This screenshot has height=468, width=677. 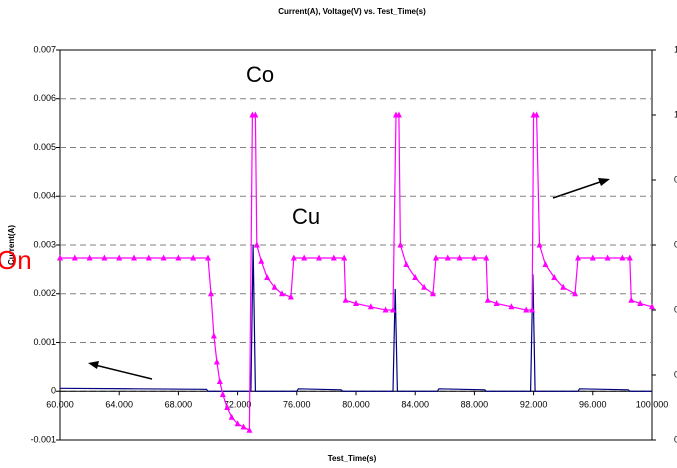 I want to click on y-tick-label: 0.007, so click(x=44, y=49).